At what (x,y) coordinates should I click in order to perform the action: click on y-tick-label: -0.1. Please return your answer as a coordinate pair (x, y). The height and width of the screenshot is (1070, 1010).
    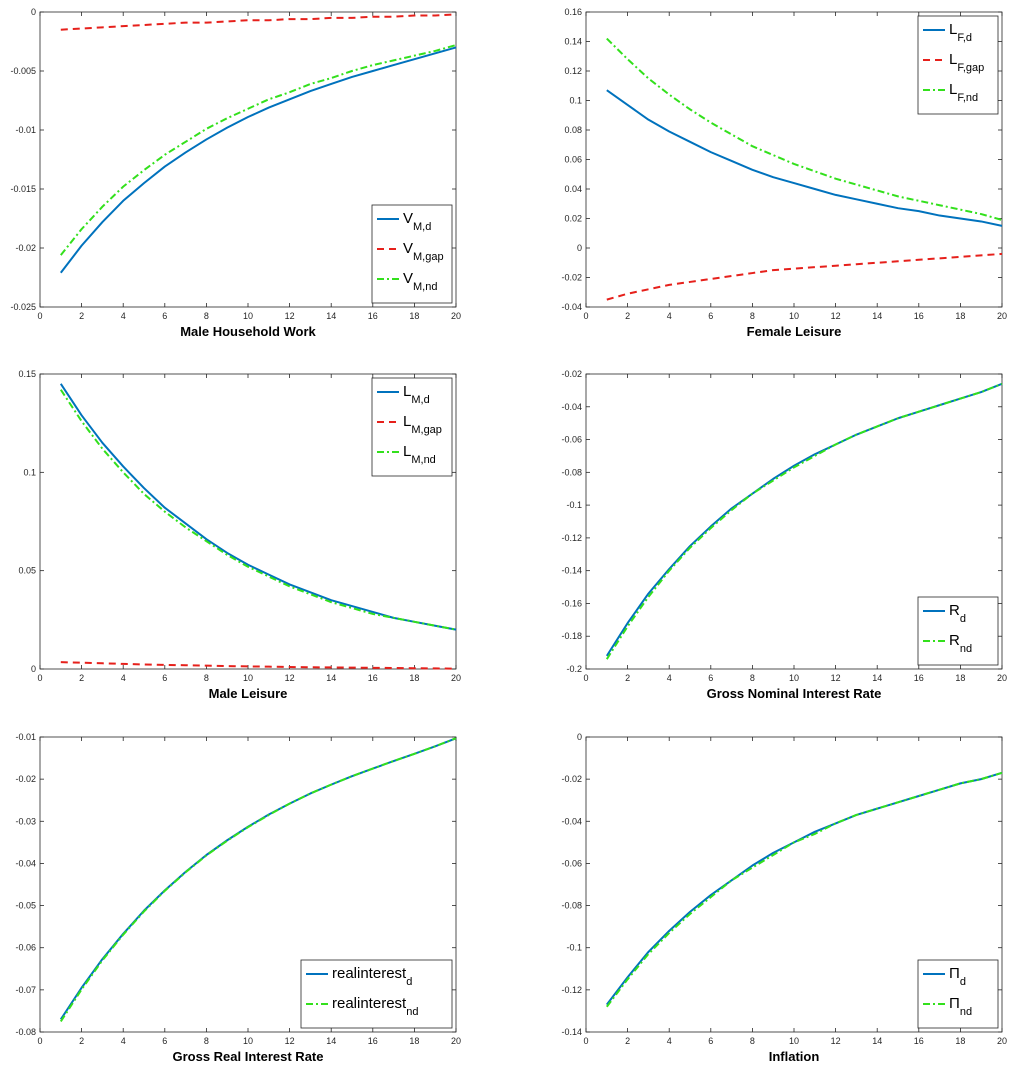
    Looking at the image, I should click on (574, 948).